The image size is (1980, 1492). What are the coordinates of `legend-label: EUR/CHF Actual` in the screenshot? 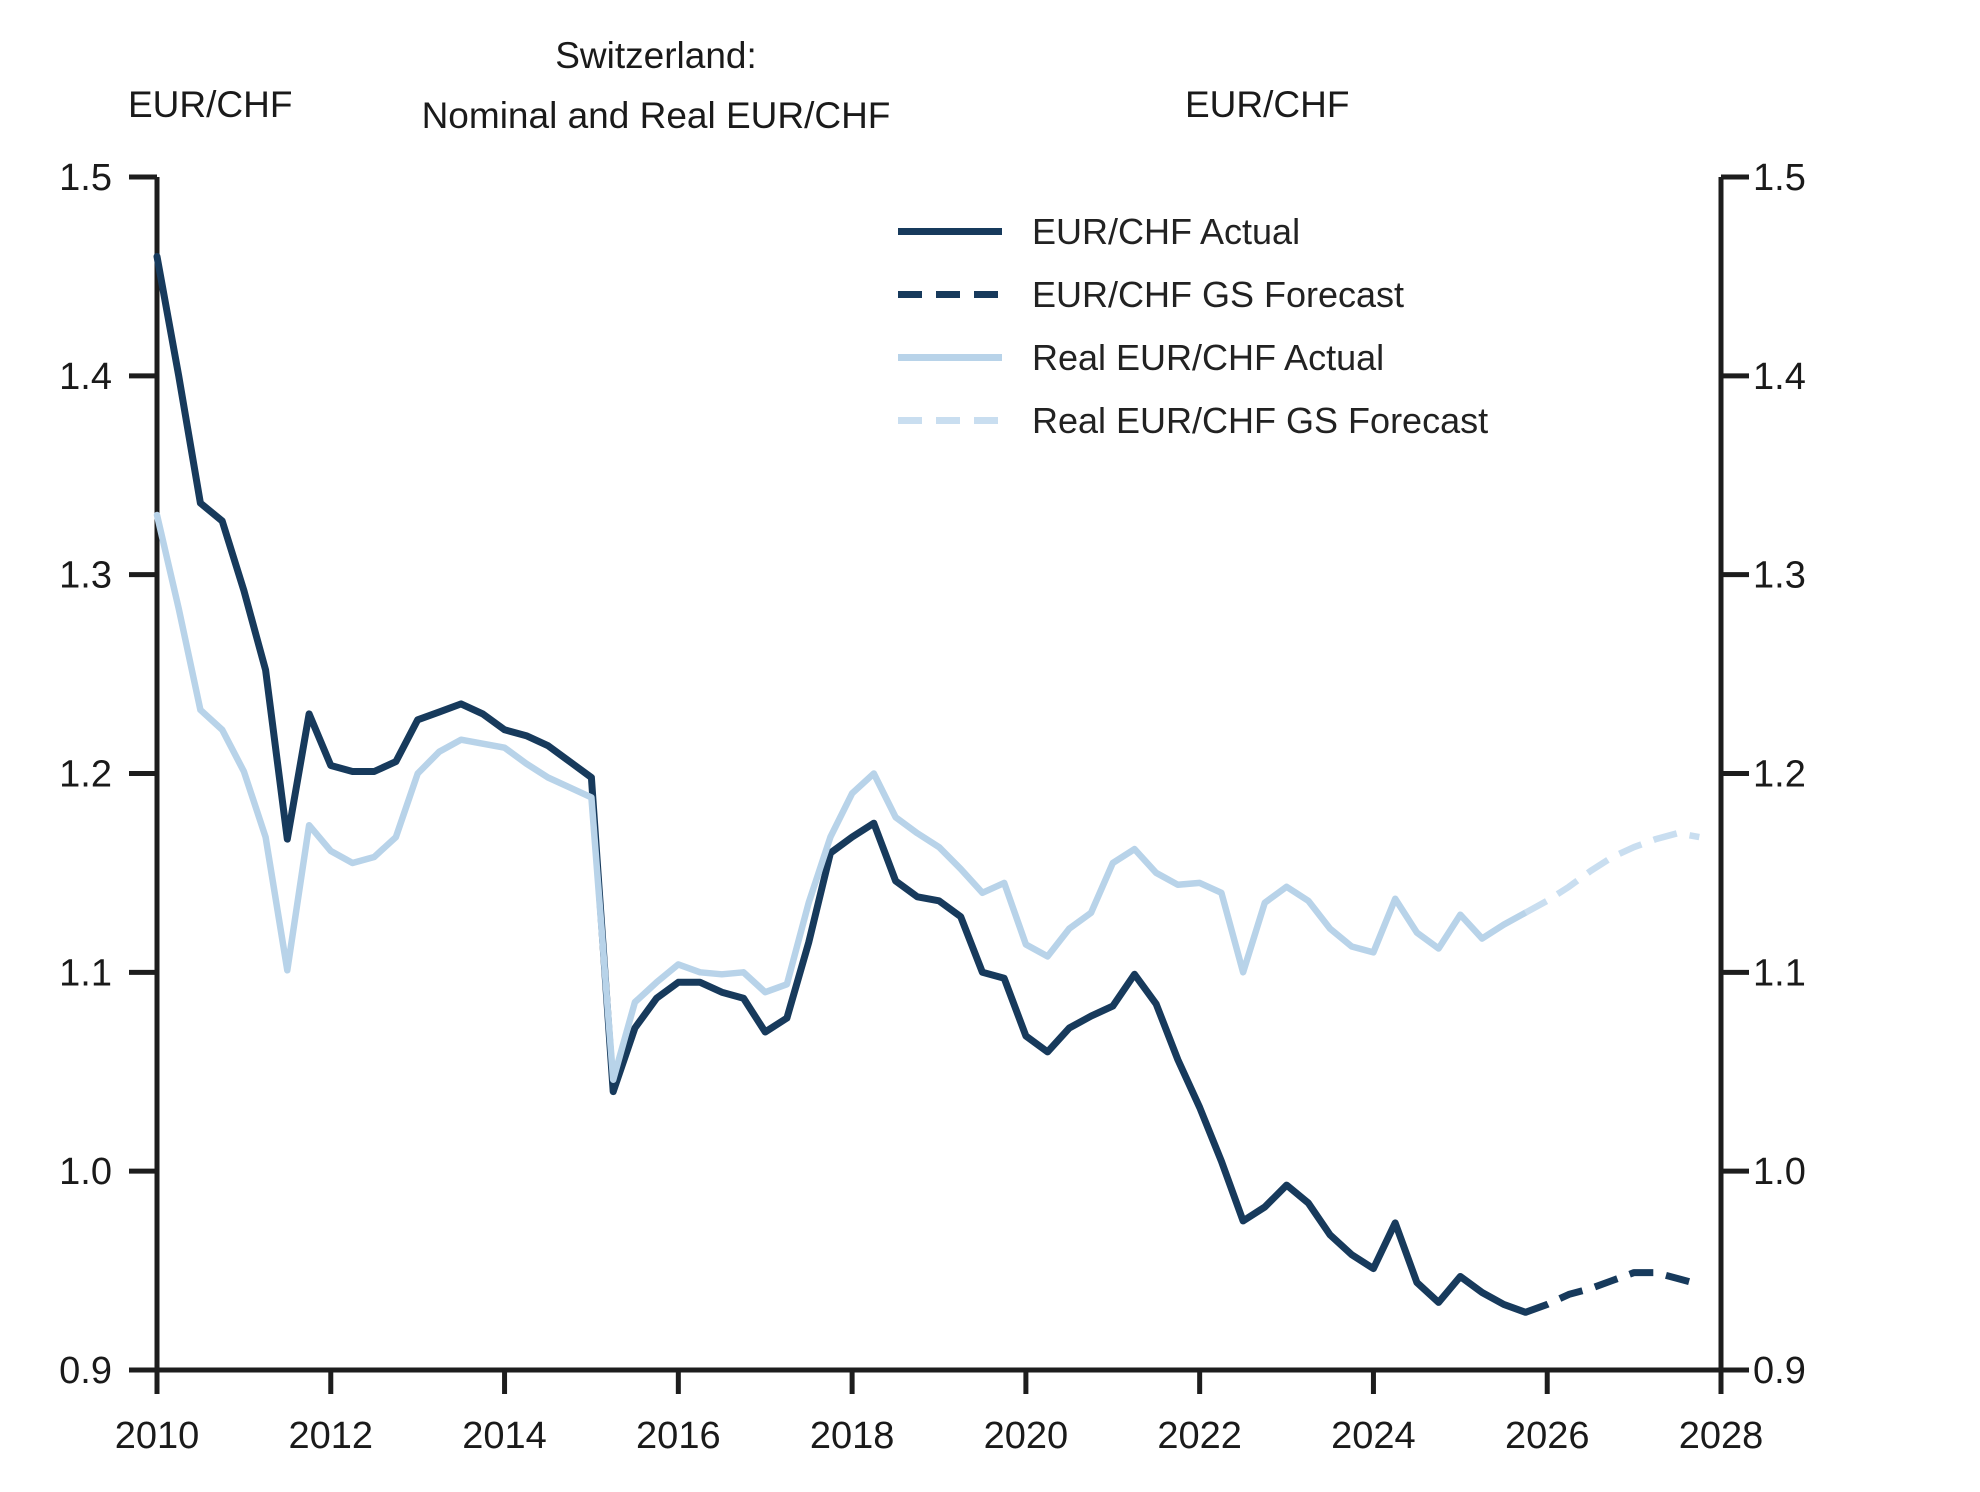 It's located at (1166, 231).